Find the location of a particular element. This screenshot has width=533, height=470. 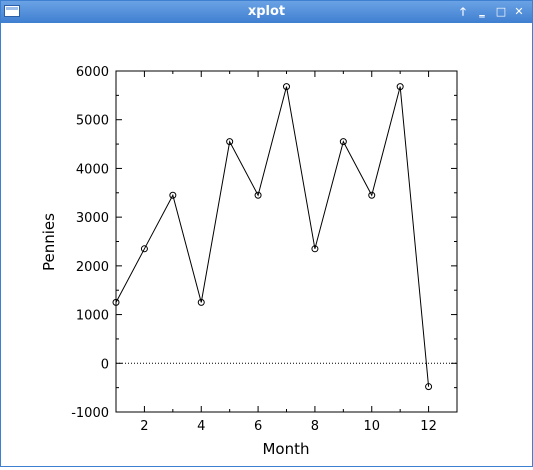

y-tick-label: 0 is located at coordinates (105, 364).